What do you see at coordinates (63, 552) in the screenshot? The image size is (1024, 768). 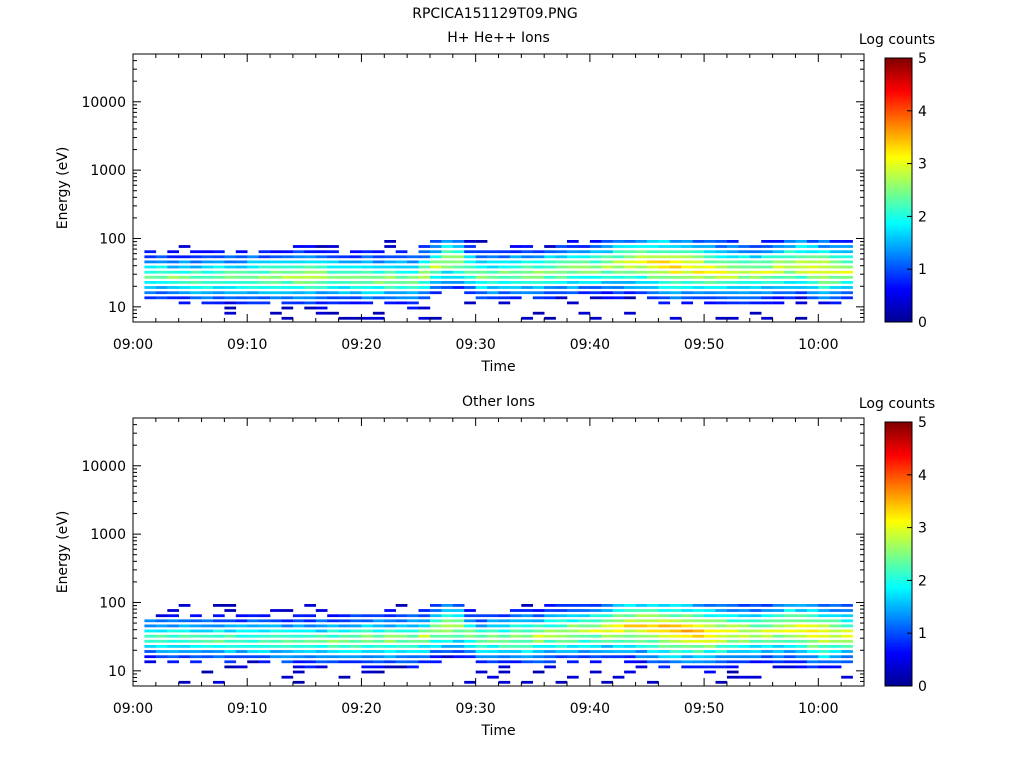 I see `y-axis-label: Energy (eV)` at bounding box center [63, 552].